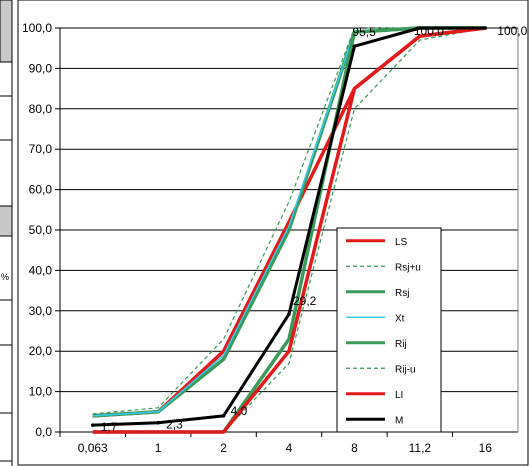 This screenshot has height=466, width=529. I want to click on y-tick-label: 50,0, so click(41, 230).